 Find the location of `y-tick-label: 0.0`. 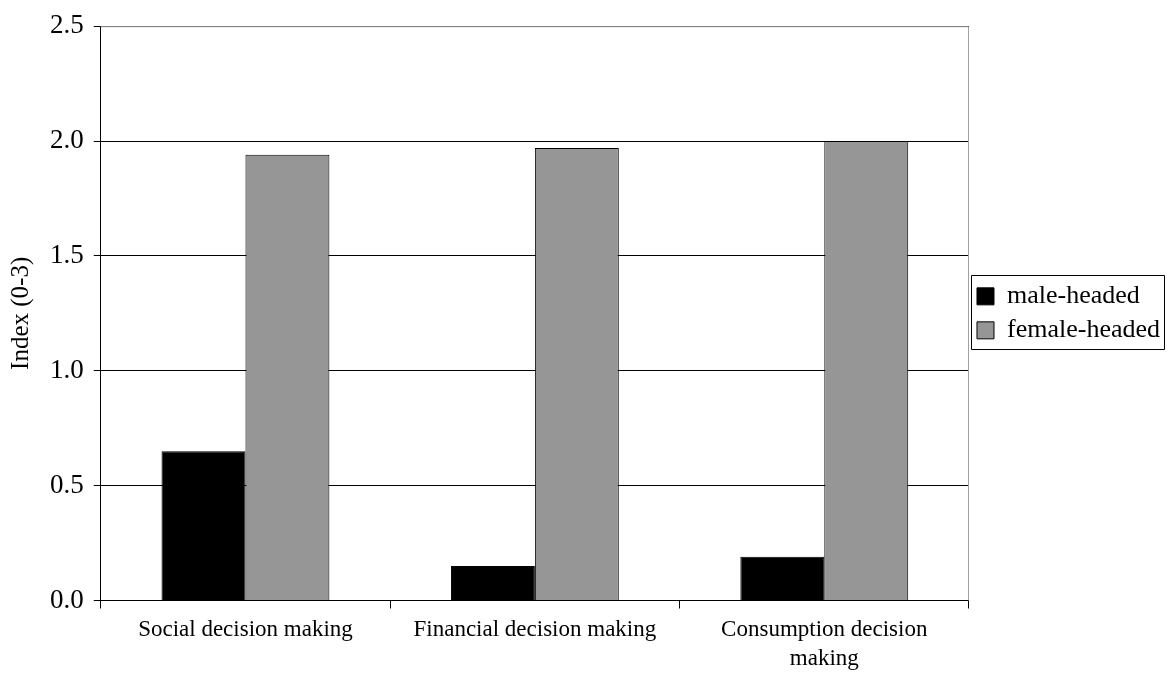

y-tick-label: 0.0 is located at coordinates (67, 598).